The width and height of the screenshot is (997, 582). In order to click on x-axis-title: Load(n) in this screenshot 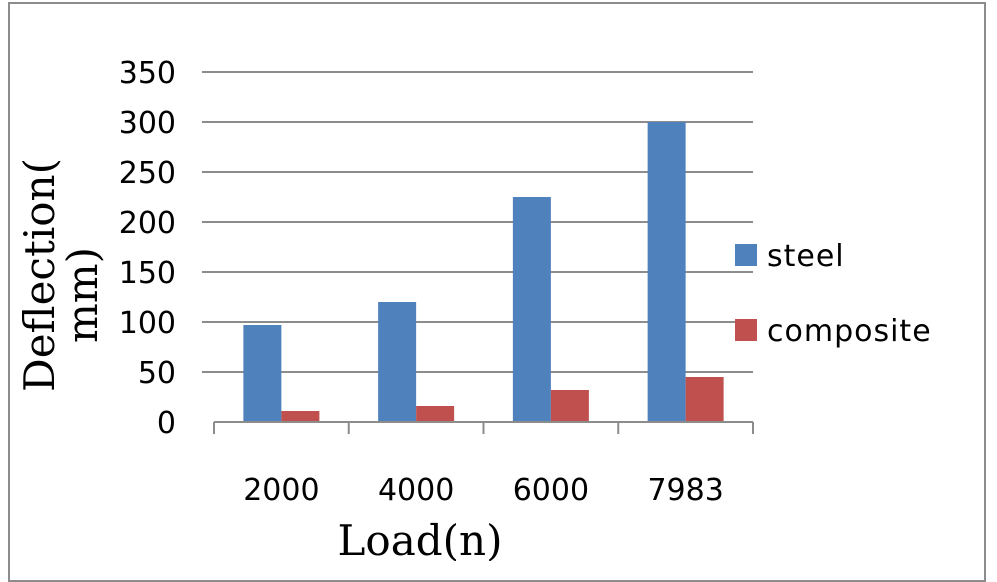, I will do `click(420, 538)`.